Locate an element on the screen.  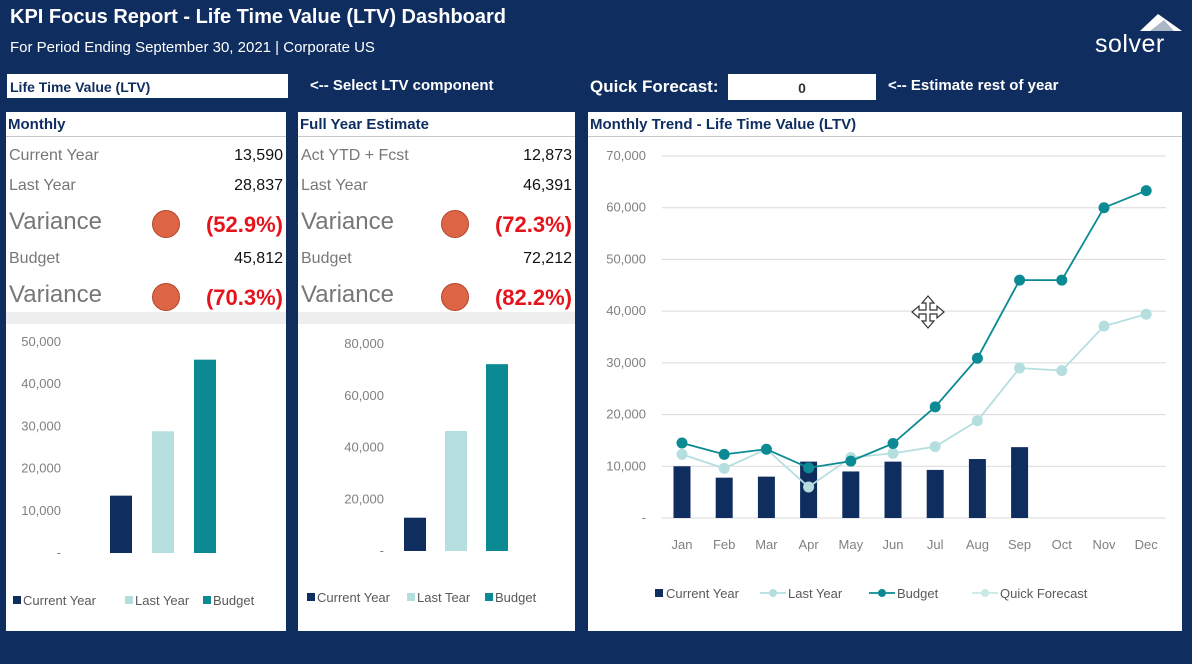
monthly-variance-ly-status-dot is located at coordinates (166, 224).